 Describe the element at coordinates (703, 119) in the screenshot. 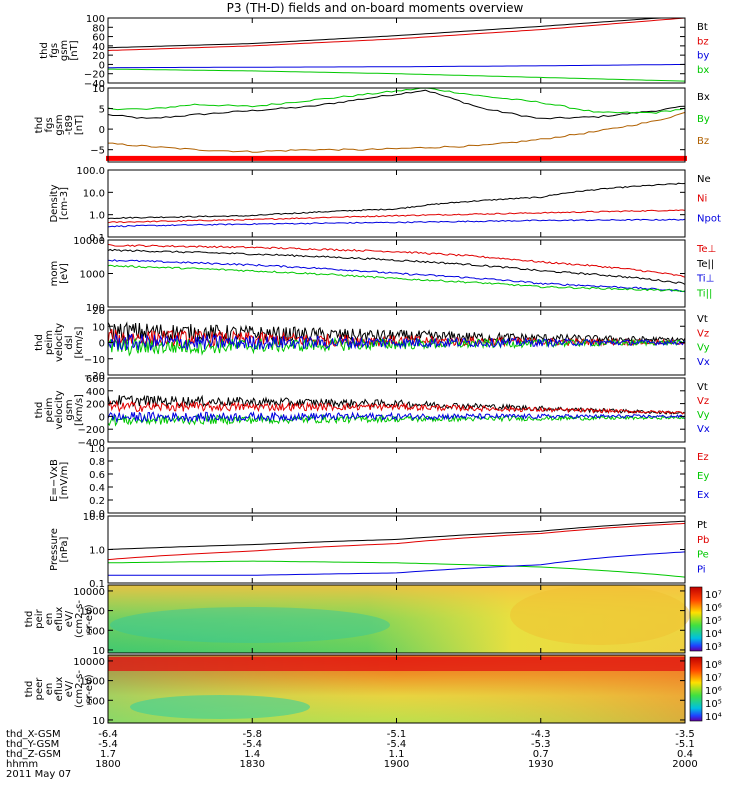

I see `legend-fgs_t89: Bx By Bz` at that location.